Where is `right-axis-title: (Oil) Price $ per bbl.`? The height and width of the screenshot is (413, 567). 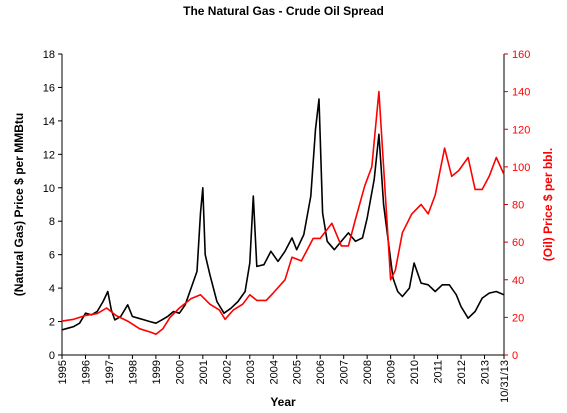 right-axis-title: (Oil) Price $ per bbl. is located at coordinates (548, 204).